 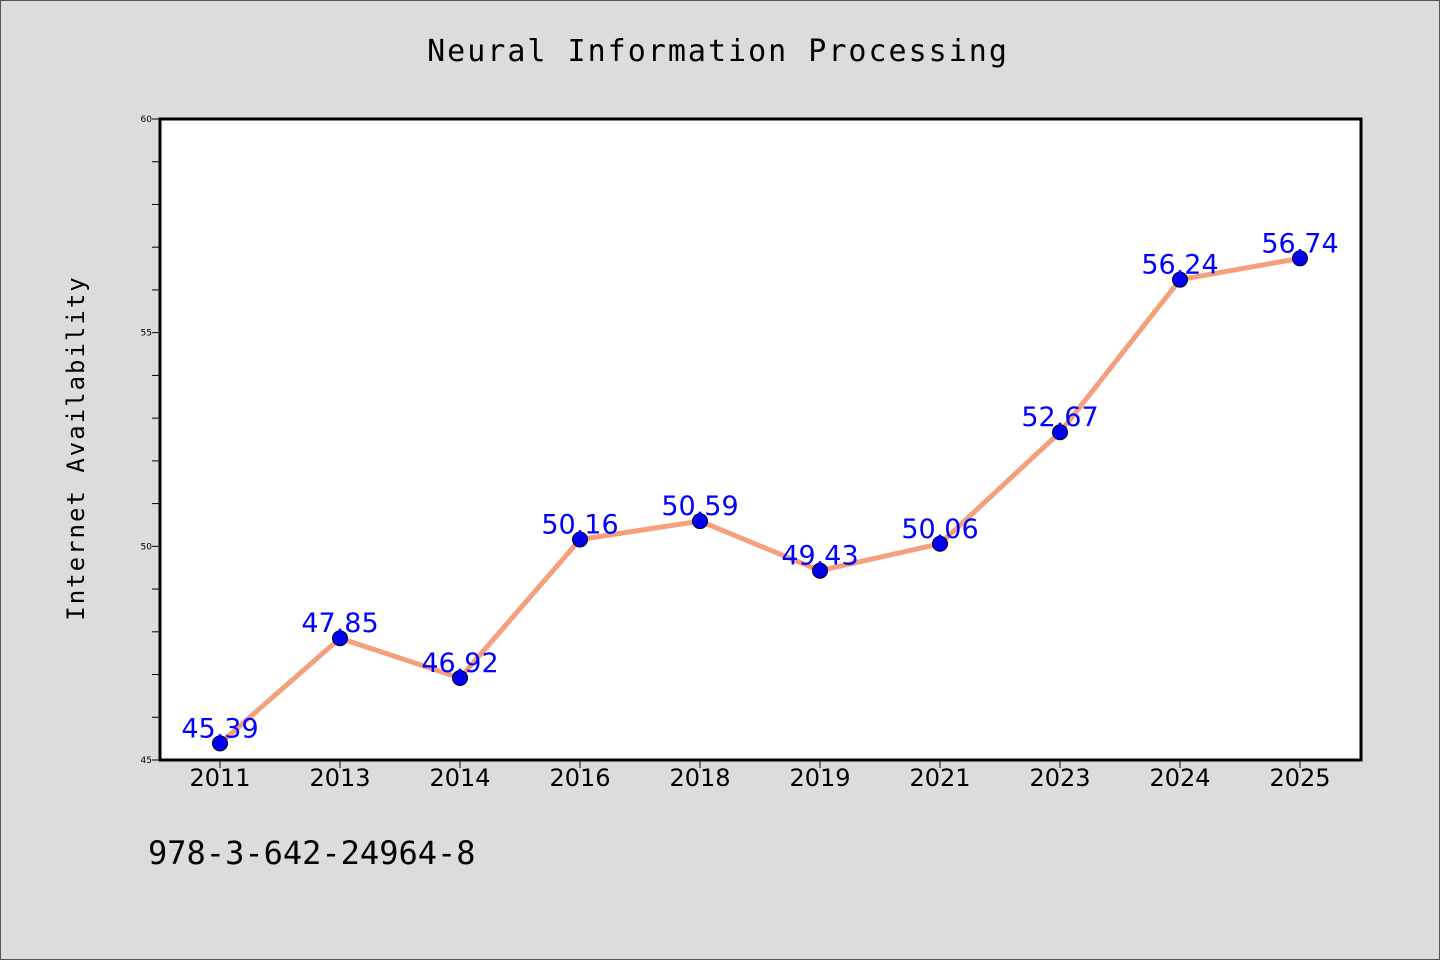 I want to click on x-tick-label: 2019, so click(x=819, y=778).